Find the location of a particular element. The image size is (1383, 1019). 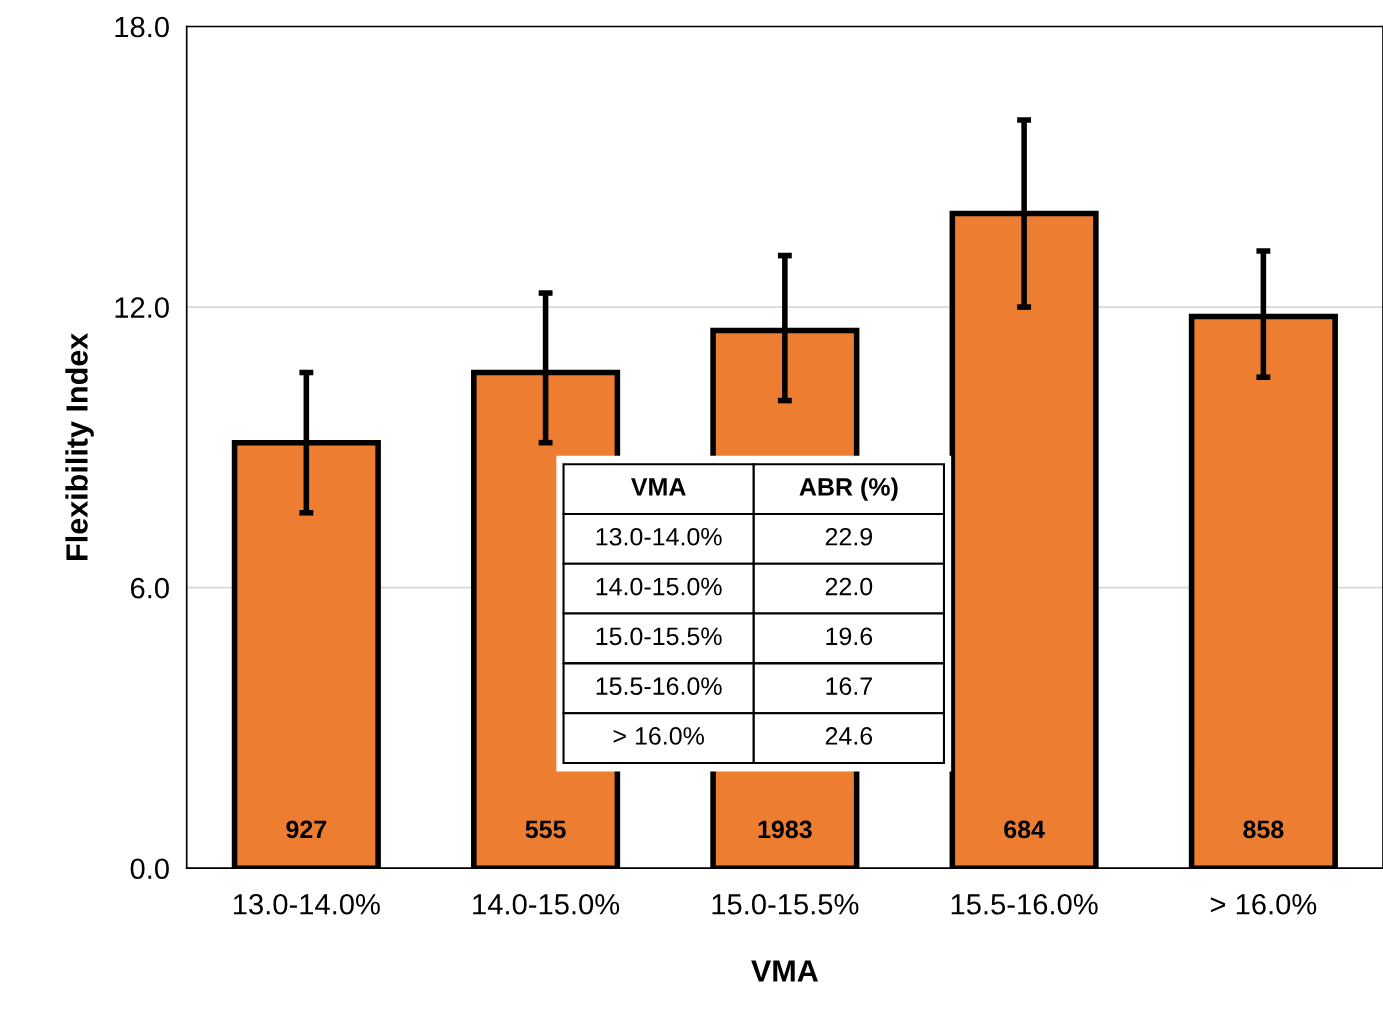

annotation: 555 is located at coordinates (545, 829).